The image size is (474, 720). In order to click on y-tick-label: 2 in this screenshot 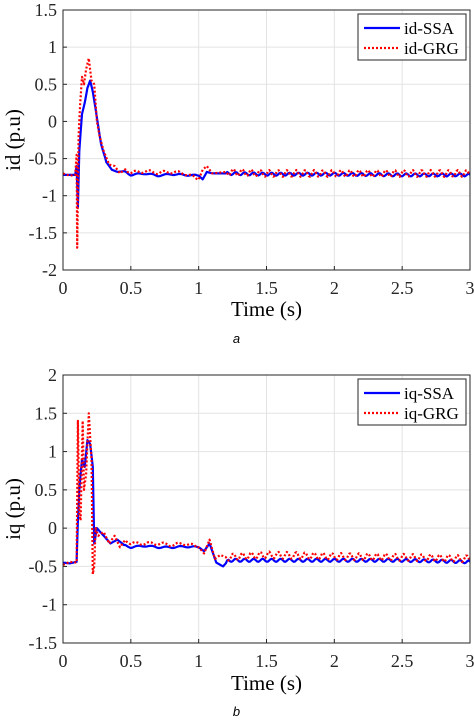, I will do `click(52, 375)`.